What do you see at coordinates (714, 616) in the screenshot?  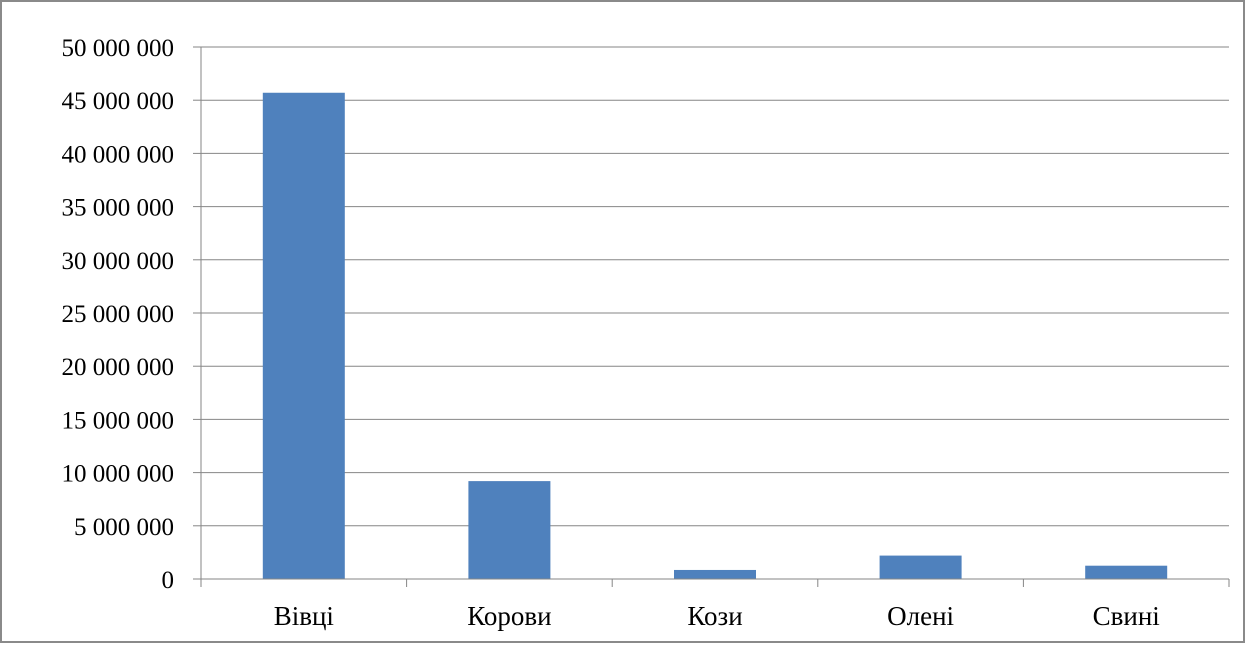 I see `x-tick-label: Кози` at bounding box center [714, 616].